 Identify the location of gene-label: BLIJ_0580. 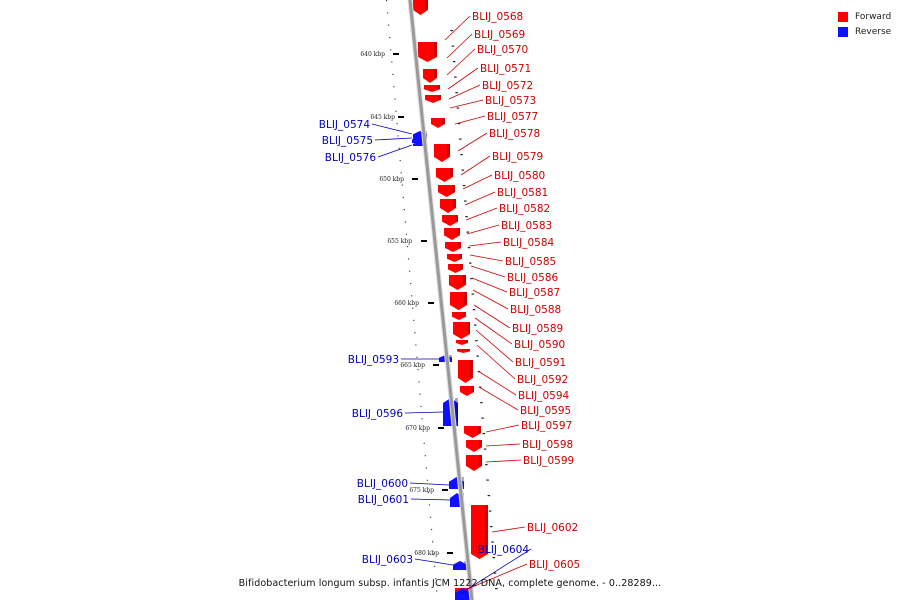
(519, 176).